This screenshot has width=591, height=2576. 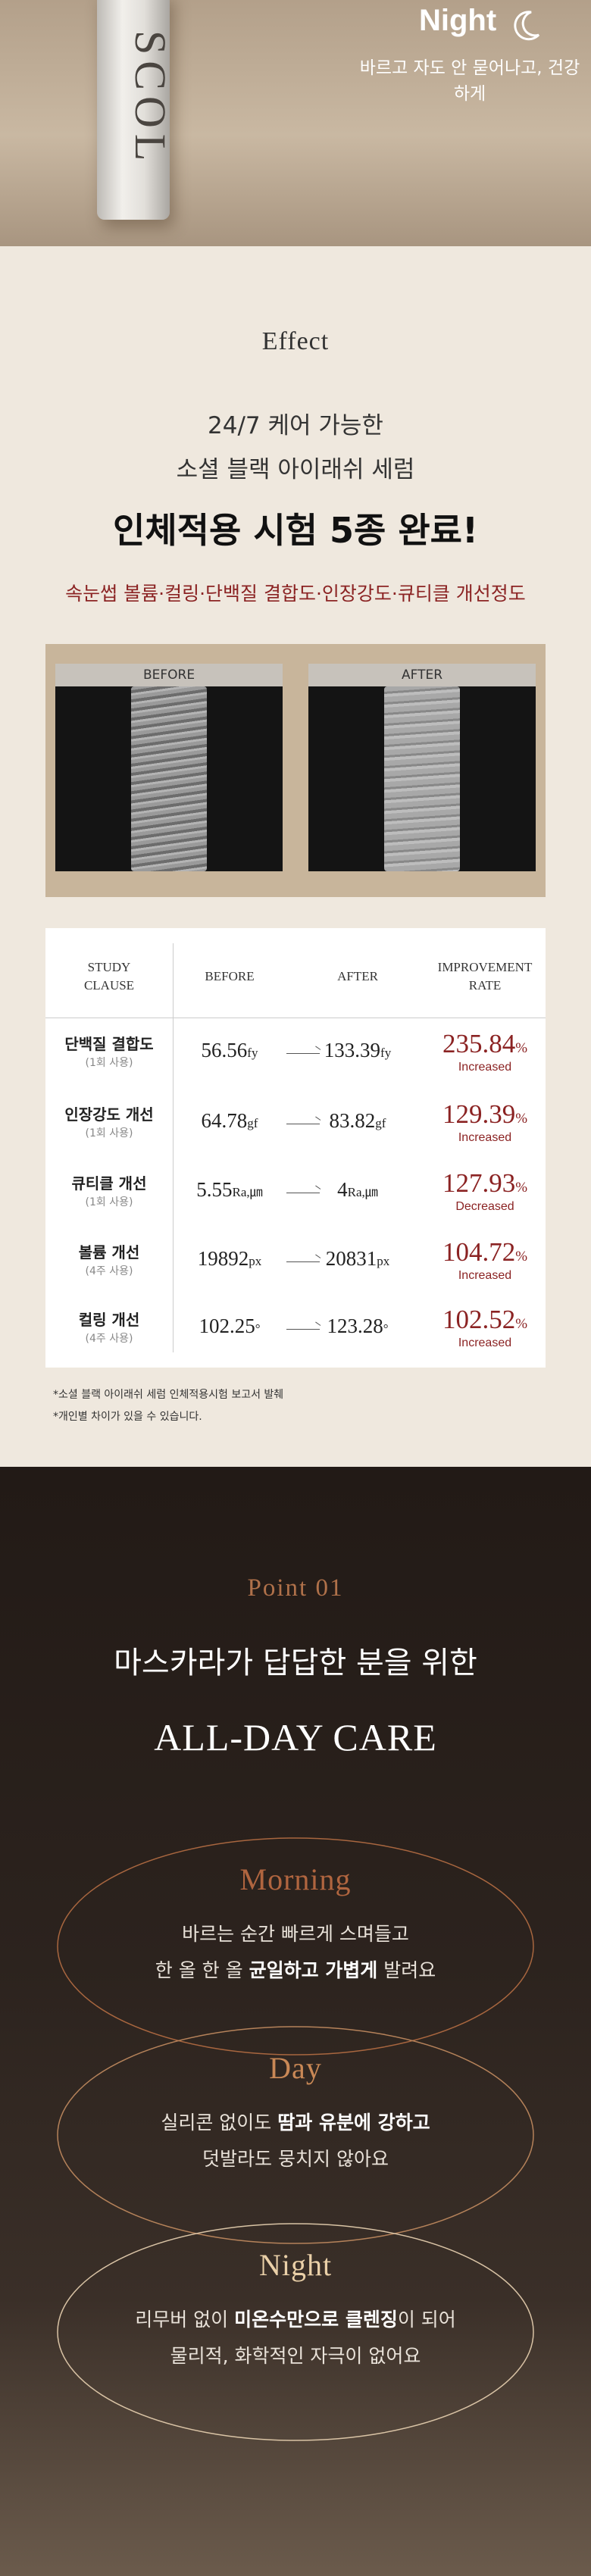 I want to click on after-value: 20831px, so click(x=357, y=1259).